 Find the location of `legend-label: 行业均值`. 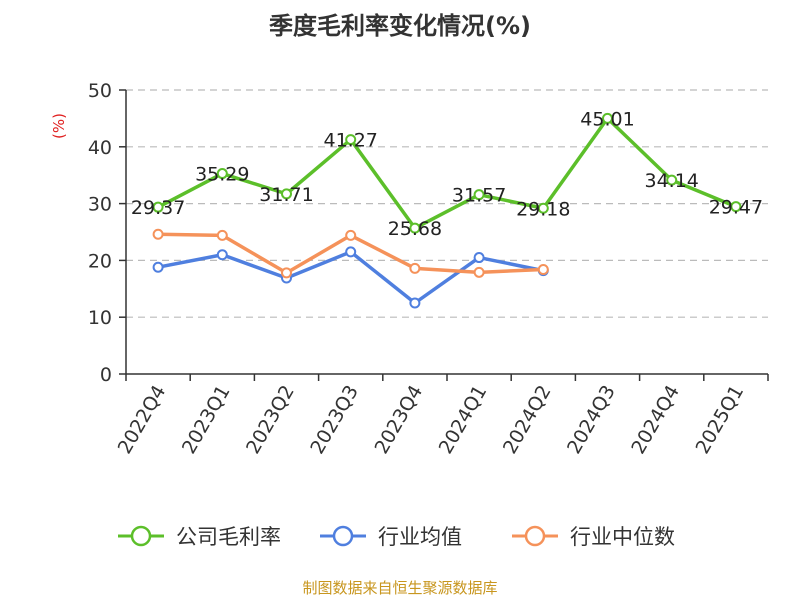

legend-label: 行业均值 is located at coordinates (420, 537).